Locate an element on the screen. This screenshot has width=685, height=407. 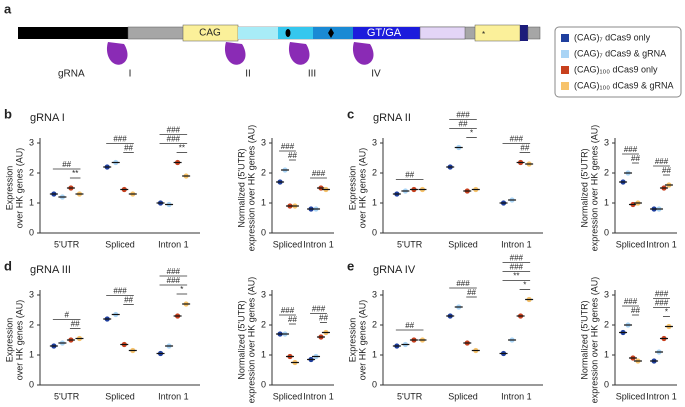
panel-title: gRNA II is located at coordinates (392, 118).